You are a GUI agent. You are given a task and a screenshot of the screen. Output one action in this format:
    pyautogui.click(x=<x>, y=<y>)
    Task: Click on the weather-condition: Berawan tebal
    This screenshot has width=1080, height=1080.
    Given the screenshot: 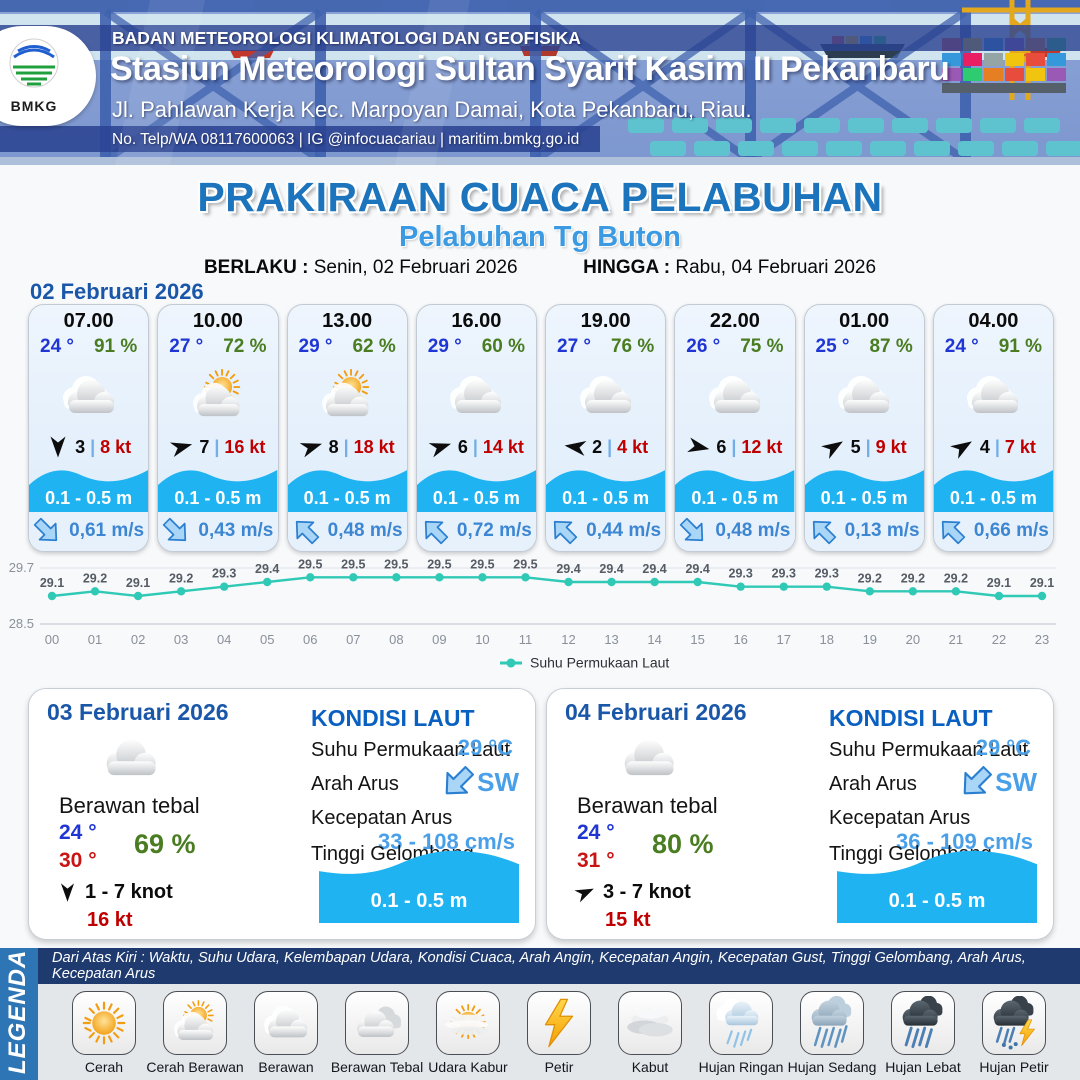 What is the action you would take?
    pyautogui.click(x=647, y=805)
    